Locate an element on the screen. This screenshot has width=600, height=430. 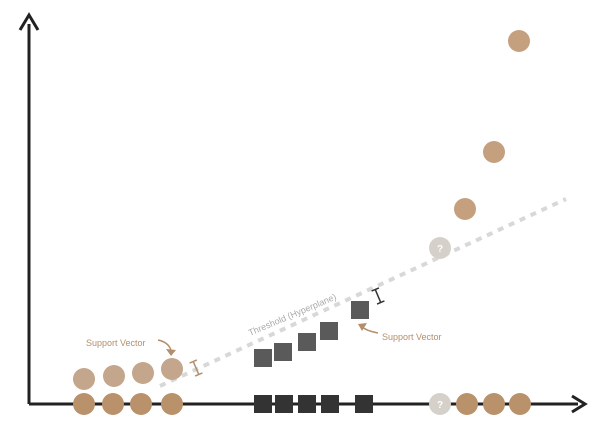
axis-square-class is located at coordinates (313, 404).